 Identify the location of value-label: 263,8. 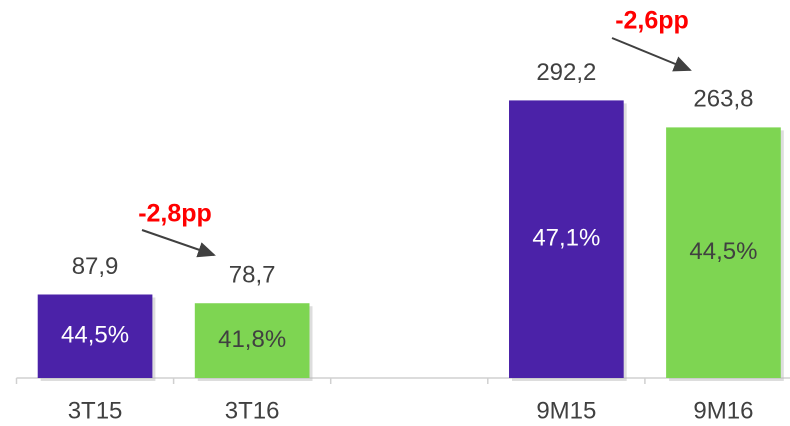
(723, 99).